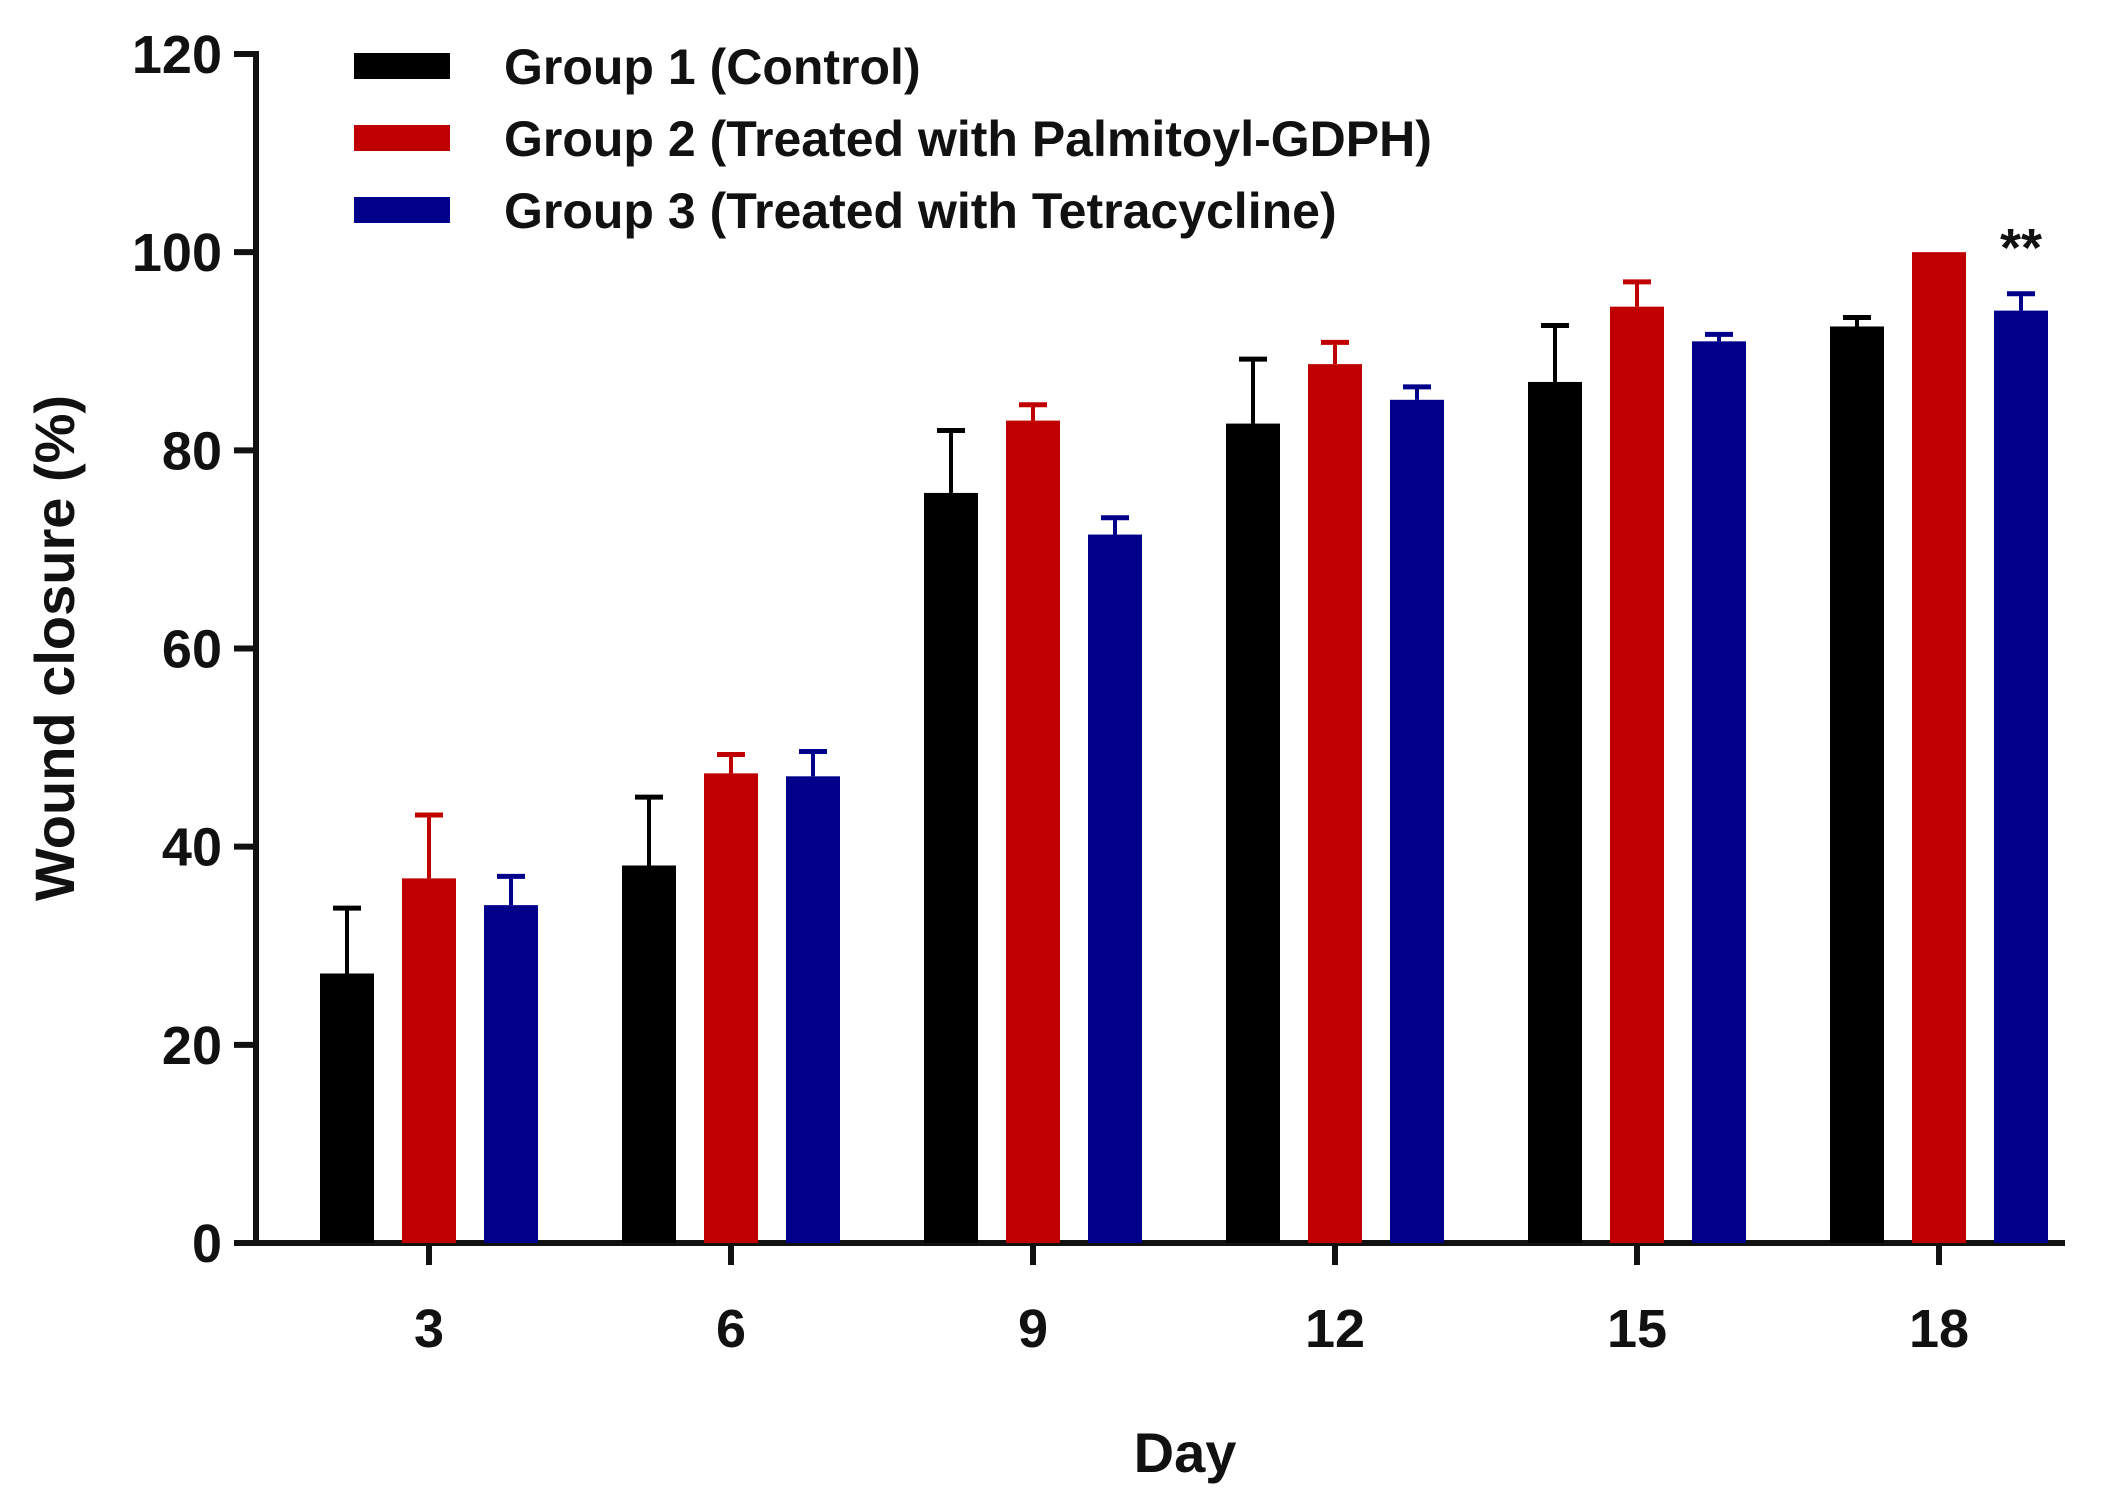  What do you see at coordinates (1033, 1329) in the screenshot?
I see `x-tick-label: 9` at bounding box center [1033, 1329].